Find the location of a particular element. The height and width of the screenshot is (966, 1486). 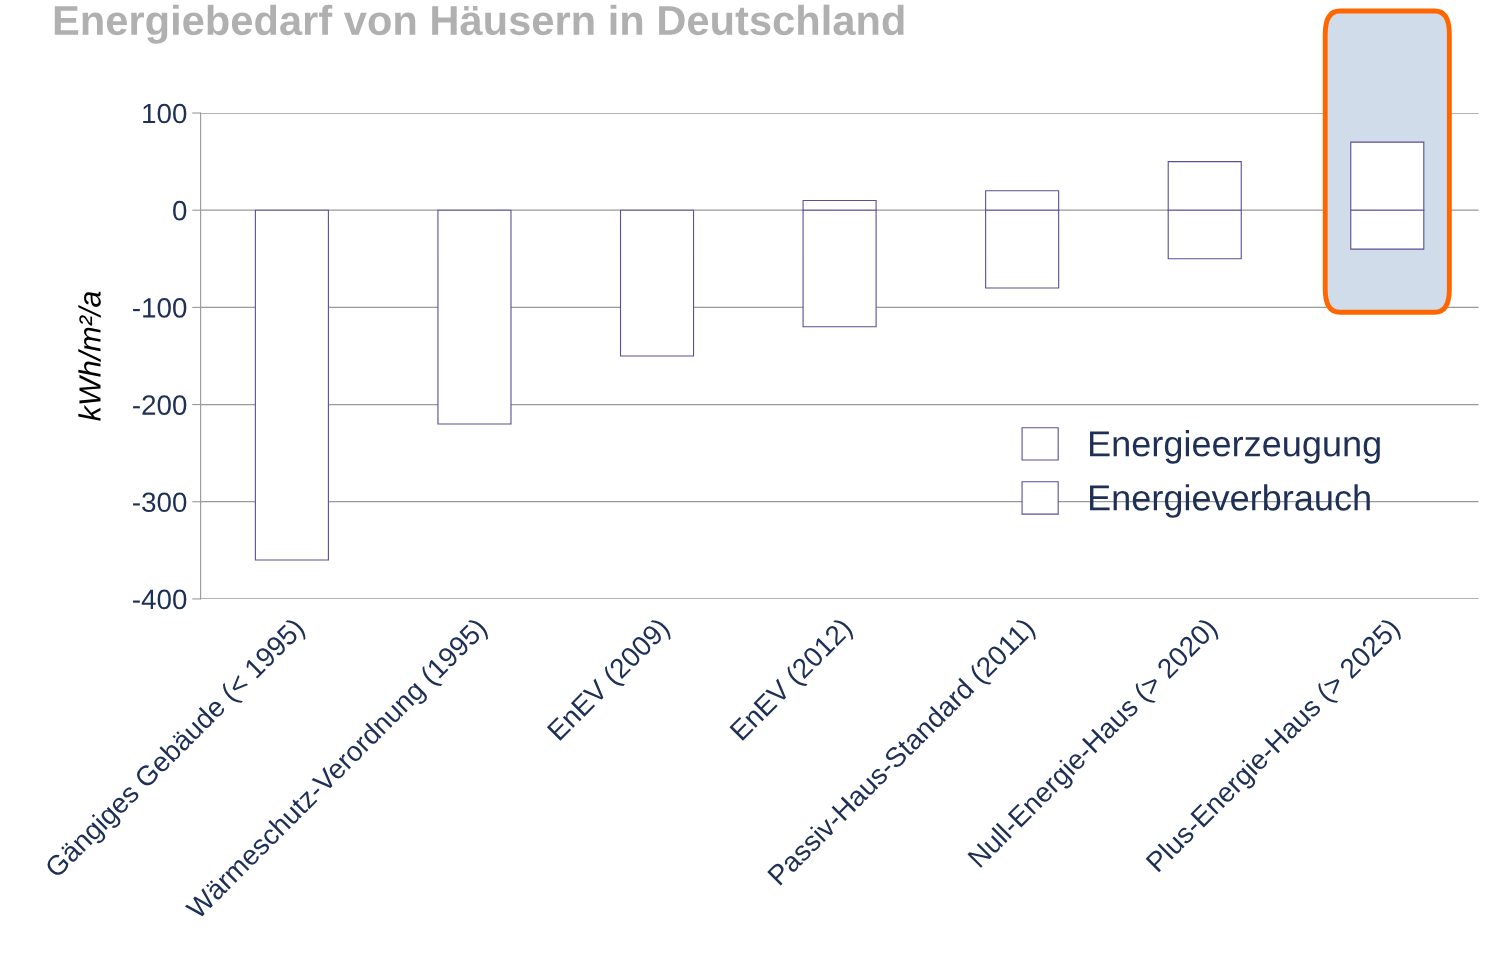

y-tick-label: -300 is located at coordinates (160, 502).